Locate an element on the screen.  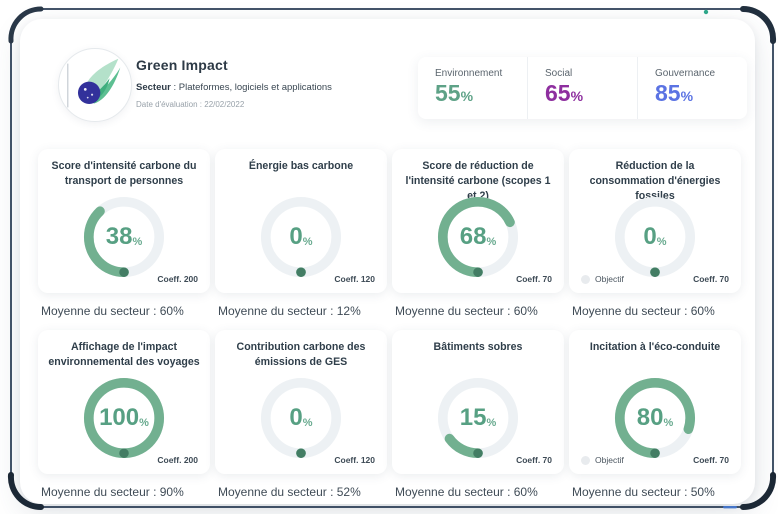
brand-logo is located at coordinates (95, 85).